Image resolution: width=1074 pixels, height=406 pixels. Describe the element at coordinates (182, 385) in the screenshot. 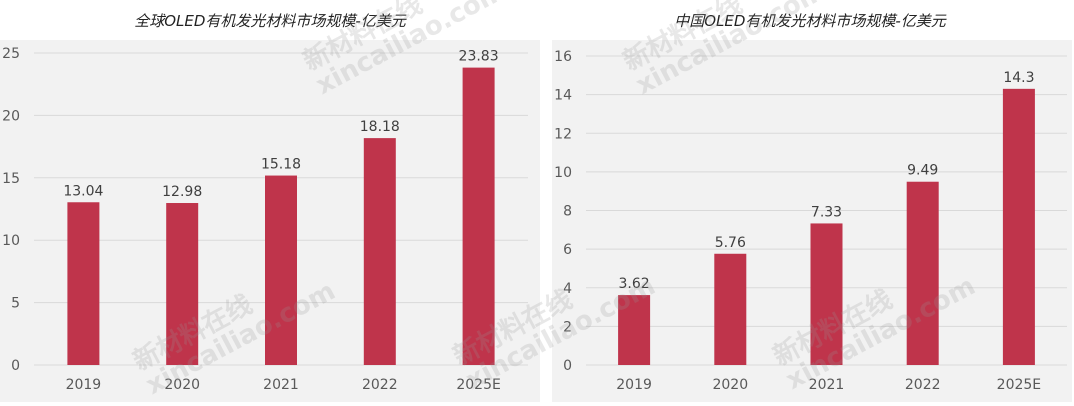

I see `x-tick-label-global: 2020` at that location.